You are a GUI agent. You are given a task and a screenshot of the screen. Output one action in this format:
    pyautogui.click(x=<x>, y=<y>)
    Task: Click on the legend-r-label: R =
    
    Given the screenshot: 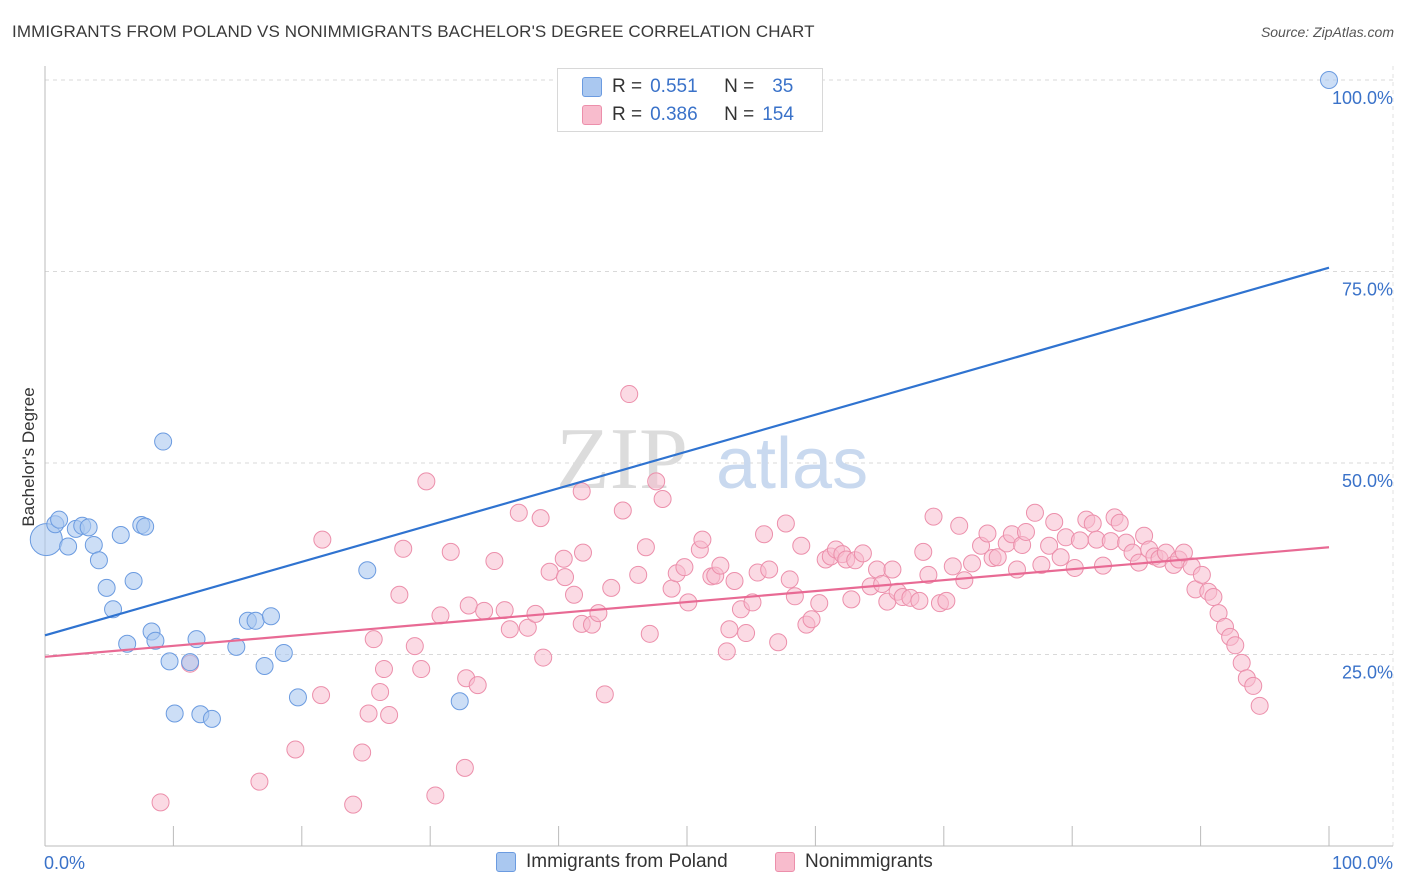 What is the action you would take?
    pyautogui.click(x=627, y=114)
    